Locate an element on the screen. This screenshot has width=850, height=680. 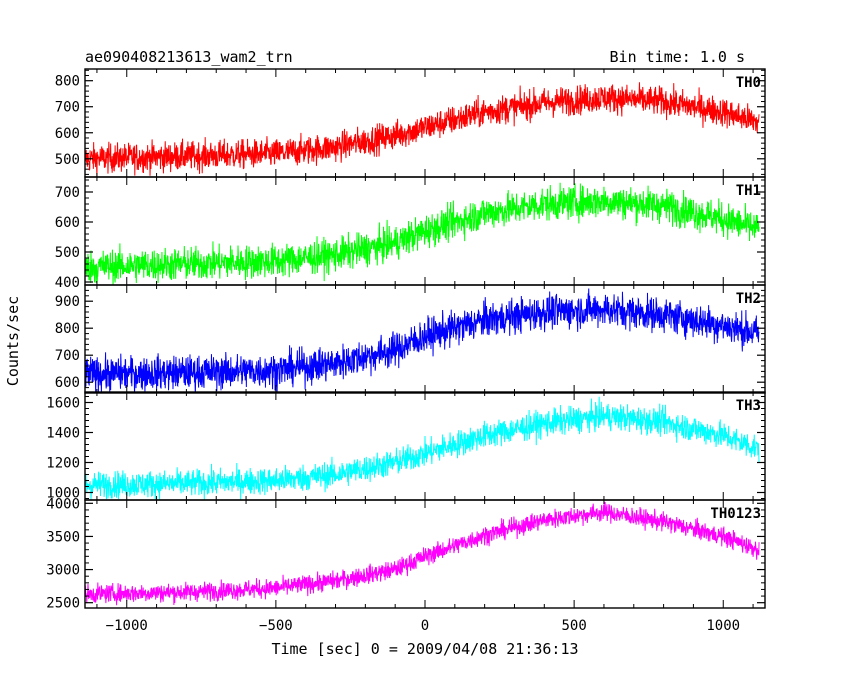
series-line-th1 is located at coordinates (422, 233).